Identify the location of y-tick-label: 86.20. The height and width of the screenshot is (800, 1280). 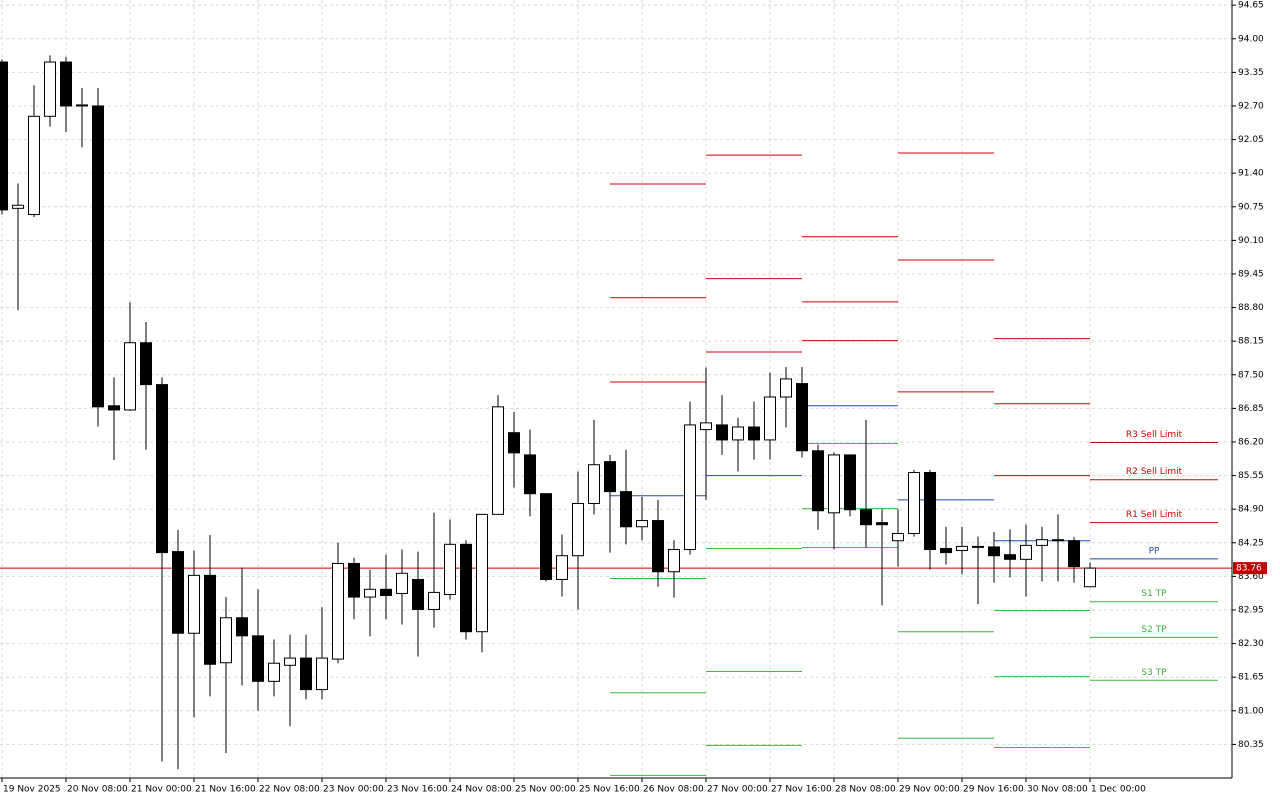
(1251, 442).